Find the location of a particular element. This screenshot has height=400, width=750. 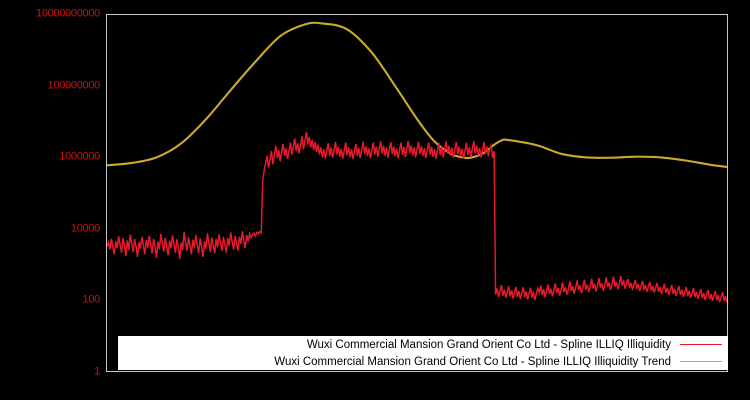

y-tick-label: 100 is located at coordinates (91, 299).